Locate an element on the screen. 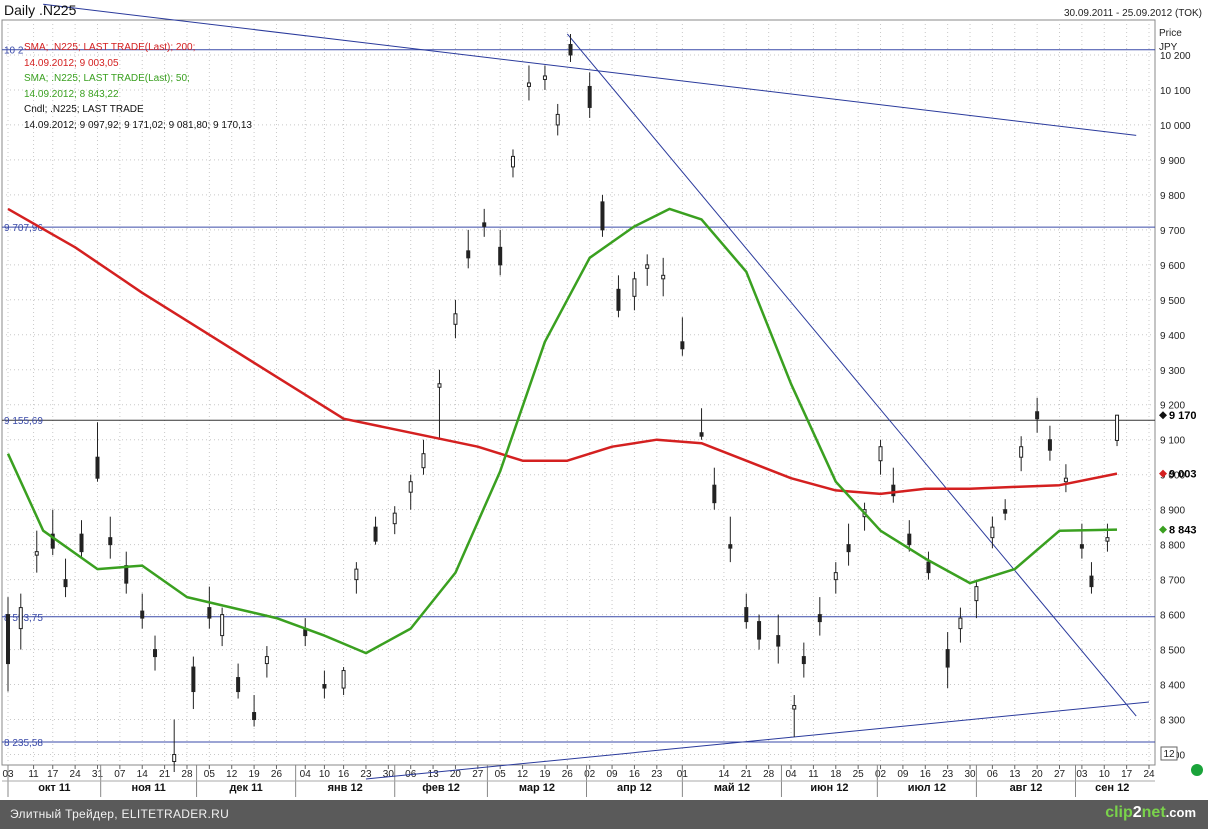  legend-sma50-line1: SMA; .N225; LAST TRADE(Last); 50; is located at coordinates (107, 78).